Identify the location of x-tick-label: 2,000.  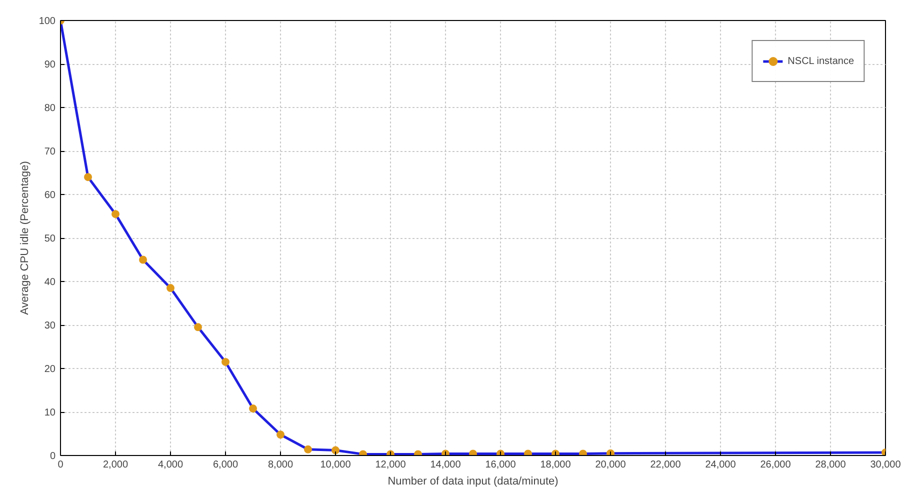
(115, 465).